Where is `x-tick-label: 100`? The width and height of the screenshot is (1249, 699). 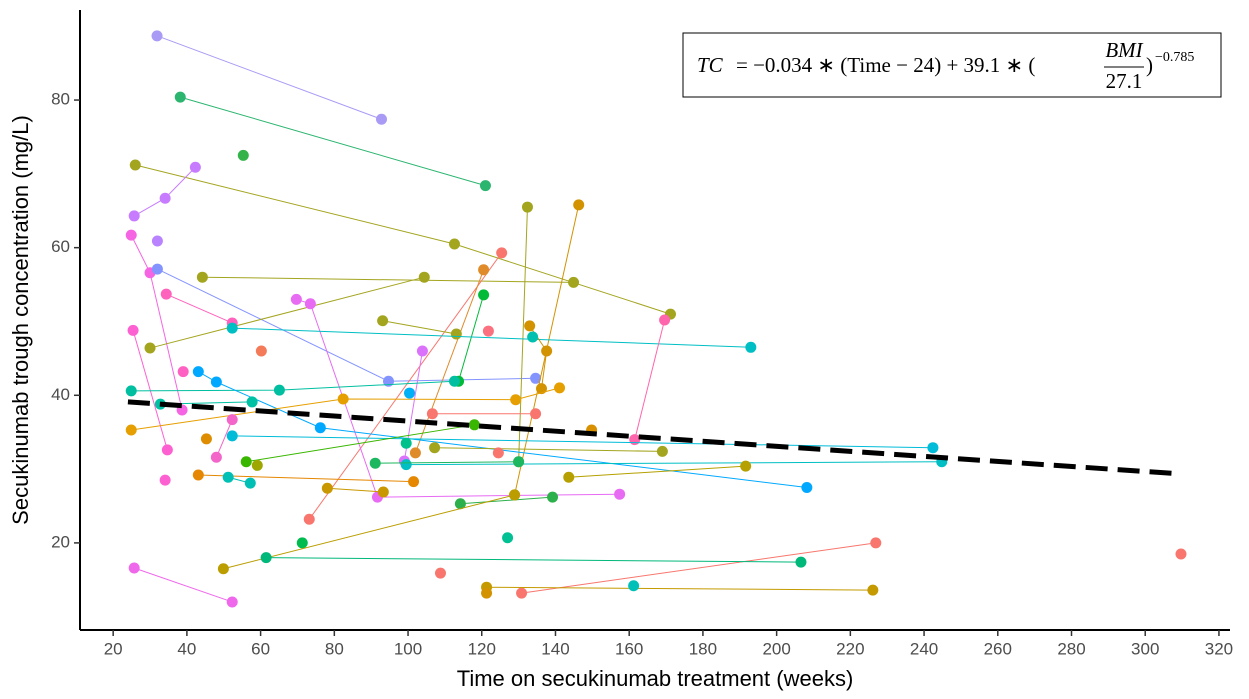
x-tick-label: 100 is located at coordinates (408, 648).